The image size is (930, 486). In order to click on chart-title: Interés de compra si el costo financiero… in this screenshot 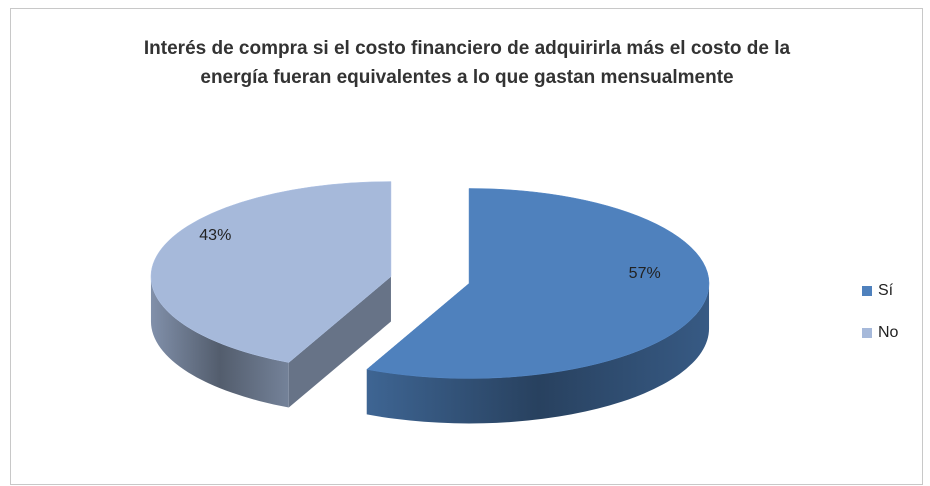, I will do `click(467, 63)`.